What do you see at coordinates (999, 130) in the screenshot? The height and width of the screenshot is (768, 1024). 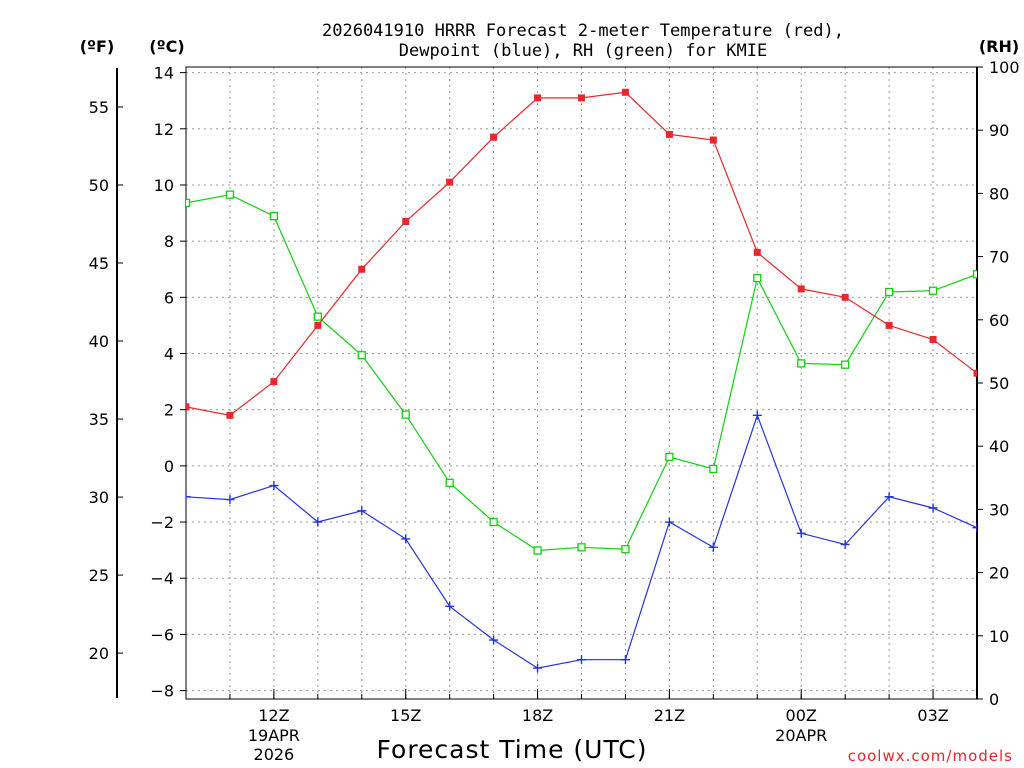 I see `rh-tick-label: 90` at bounding box center [999, 130].